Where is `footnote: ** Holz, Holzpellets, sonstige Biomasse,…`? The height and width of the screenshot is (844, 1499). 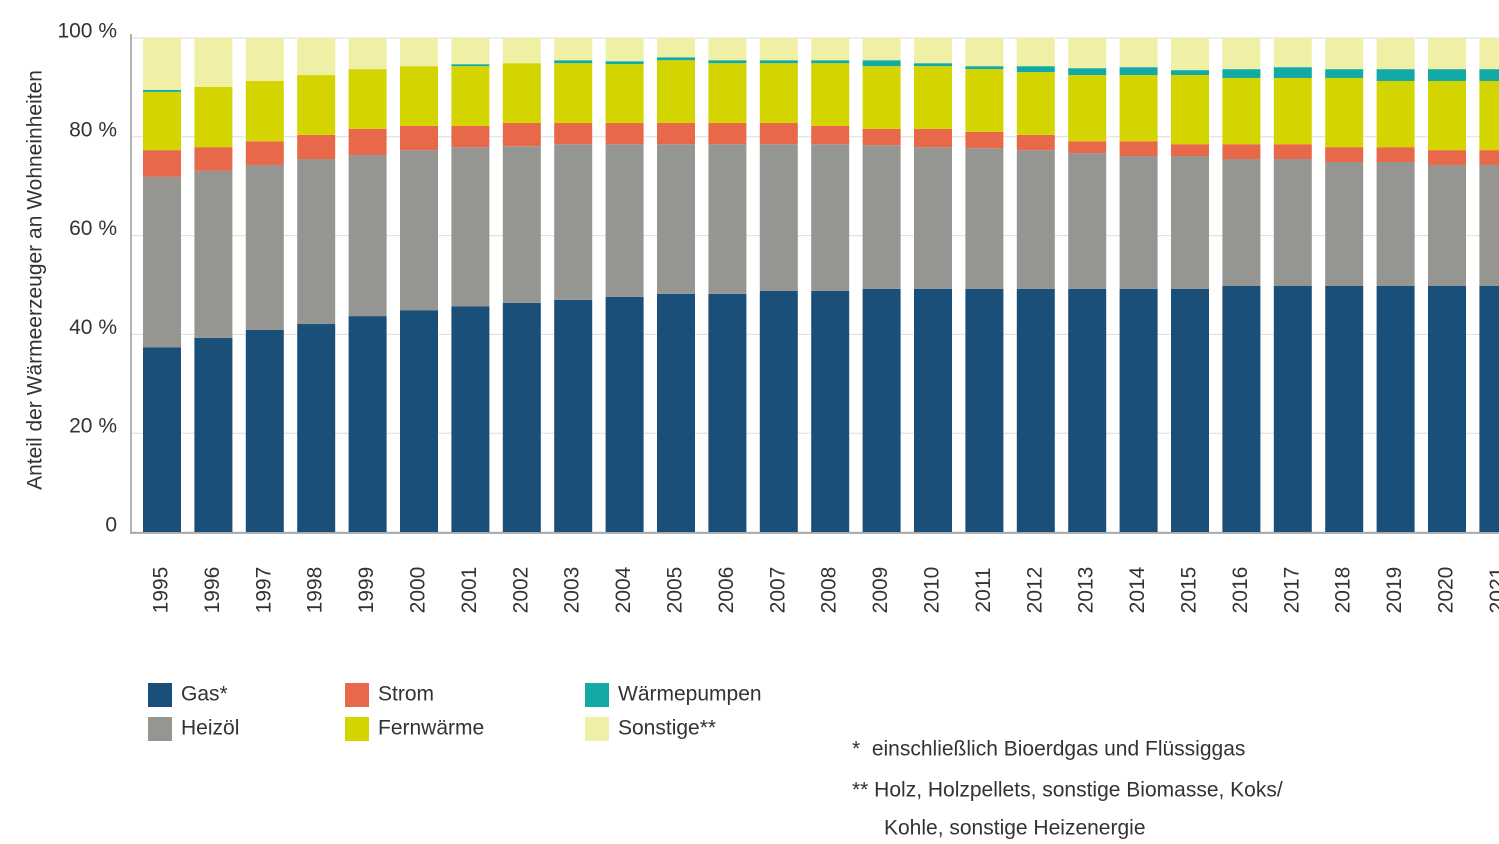
footnote: ** Holz, Holzpellets, sonstige Biomasse,… is located at coordinates (1067, 790).